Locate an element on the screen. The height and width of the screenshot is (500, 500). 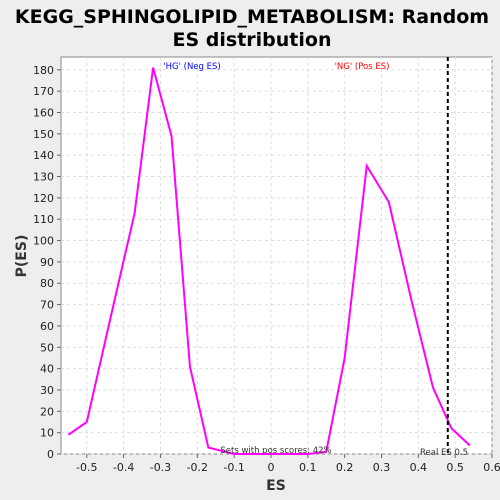
neg-es-label: 'HG' (Neg ES) is located at coordinates (191, 67).